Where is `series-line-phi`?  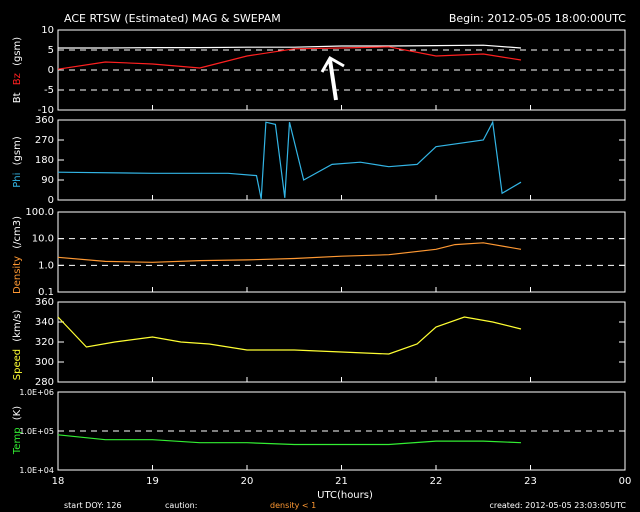
series-line-phi is located at coordinates (289, 160).